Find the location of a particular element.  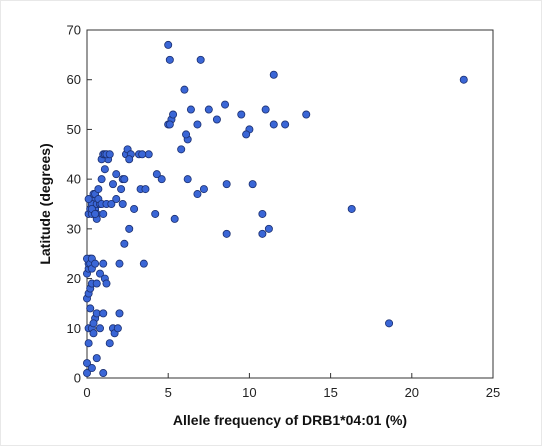

x-axis-label: Allele frequency of DRB1*04:01 (%) is located at coordinates (290, 420).